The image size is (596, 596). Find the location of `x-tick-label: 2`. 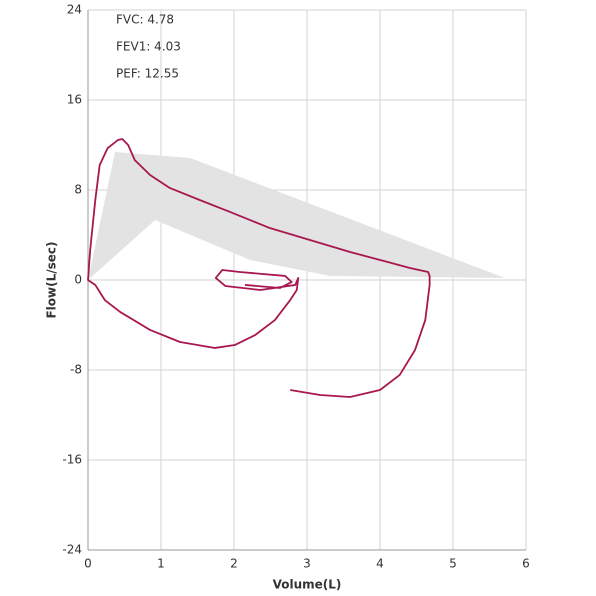

x-tick-label: 2 is located at coordinates (234, 564).